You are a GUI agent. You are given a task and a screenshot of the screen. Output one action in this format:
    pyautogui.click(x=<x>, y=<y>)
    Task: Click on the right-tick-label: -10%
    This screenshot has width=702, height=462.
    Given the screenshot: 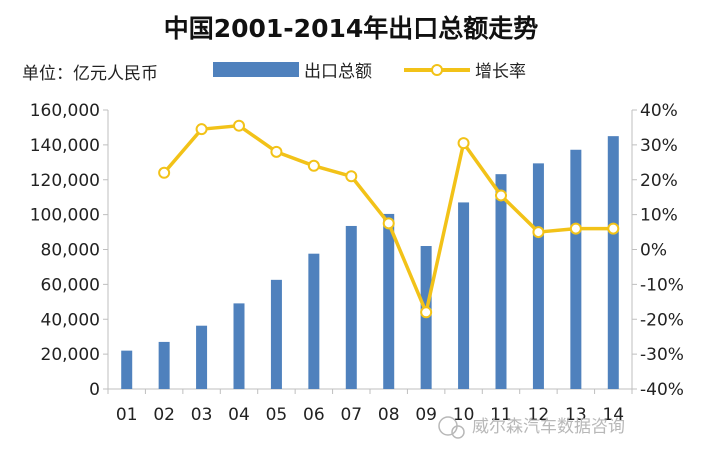 What is the action you would take?
    pyautogui.click(x=662, y=285)
    